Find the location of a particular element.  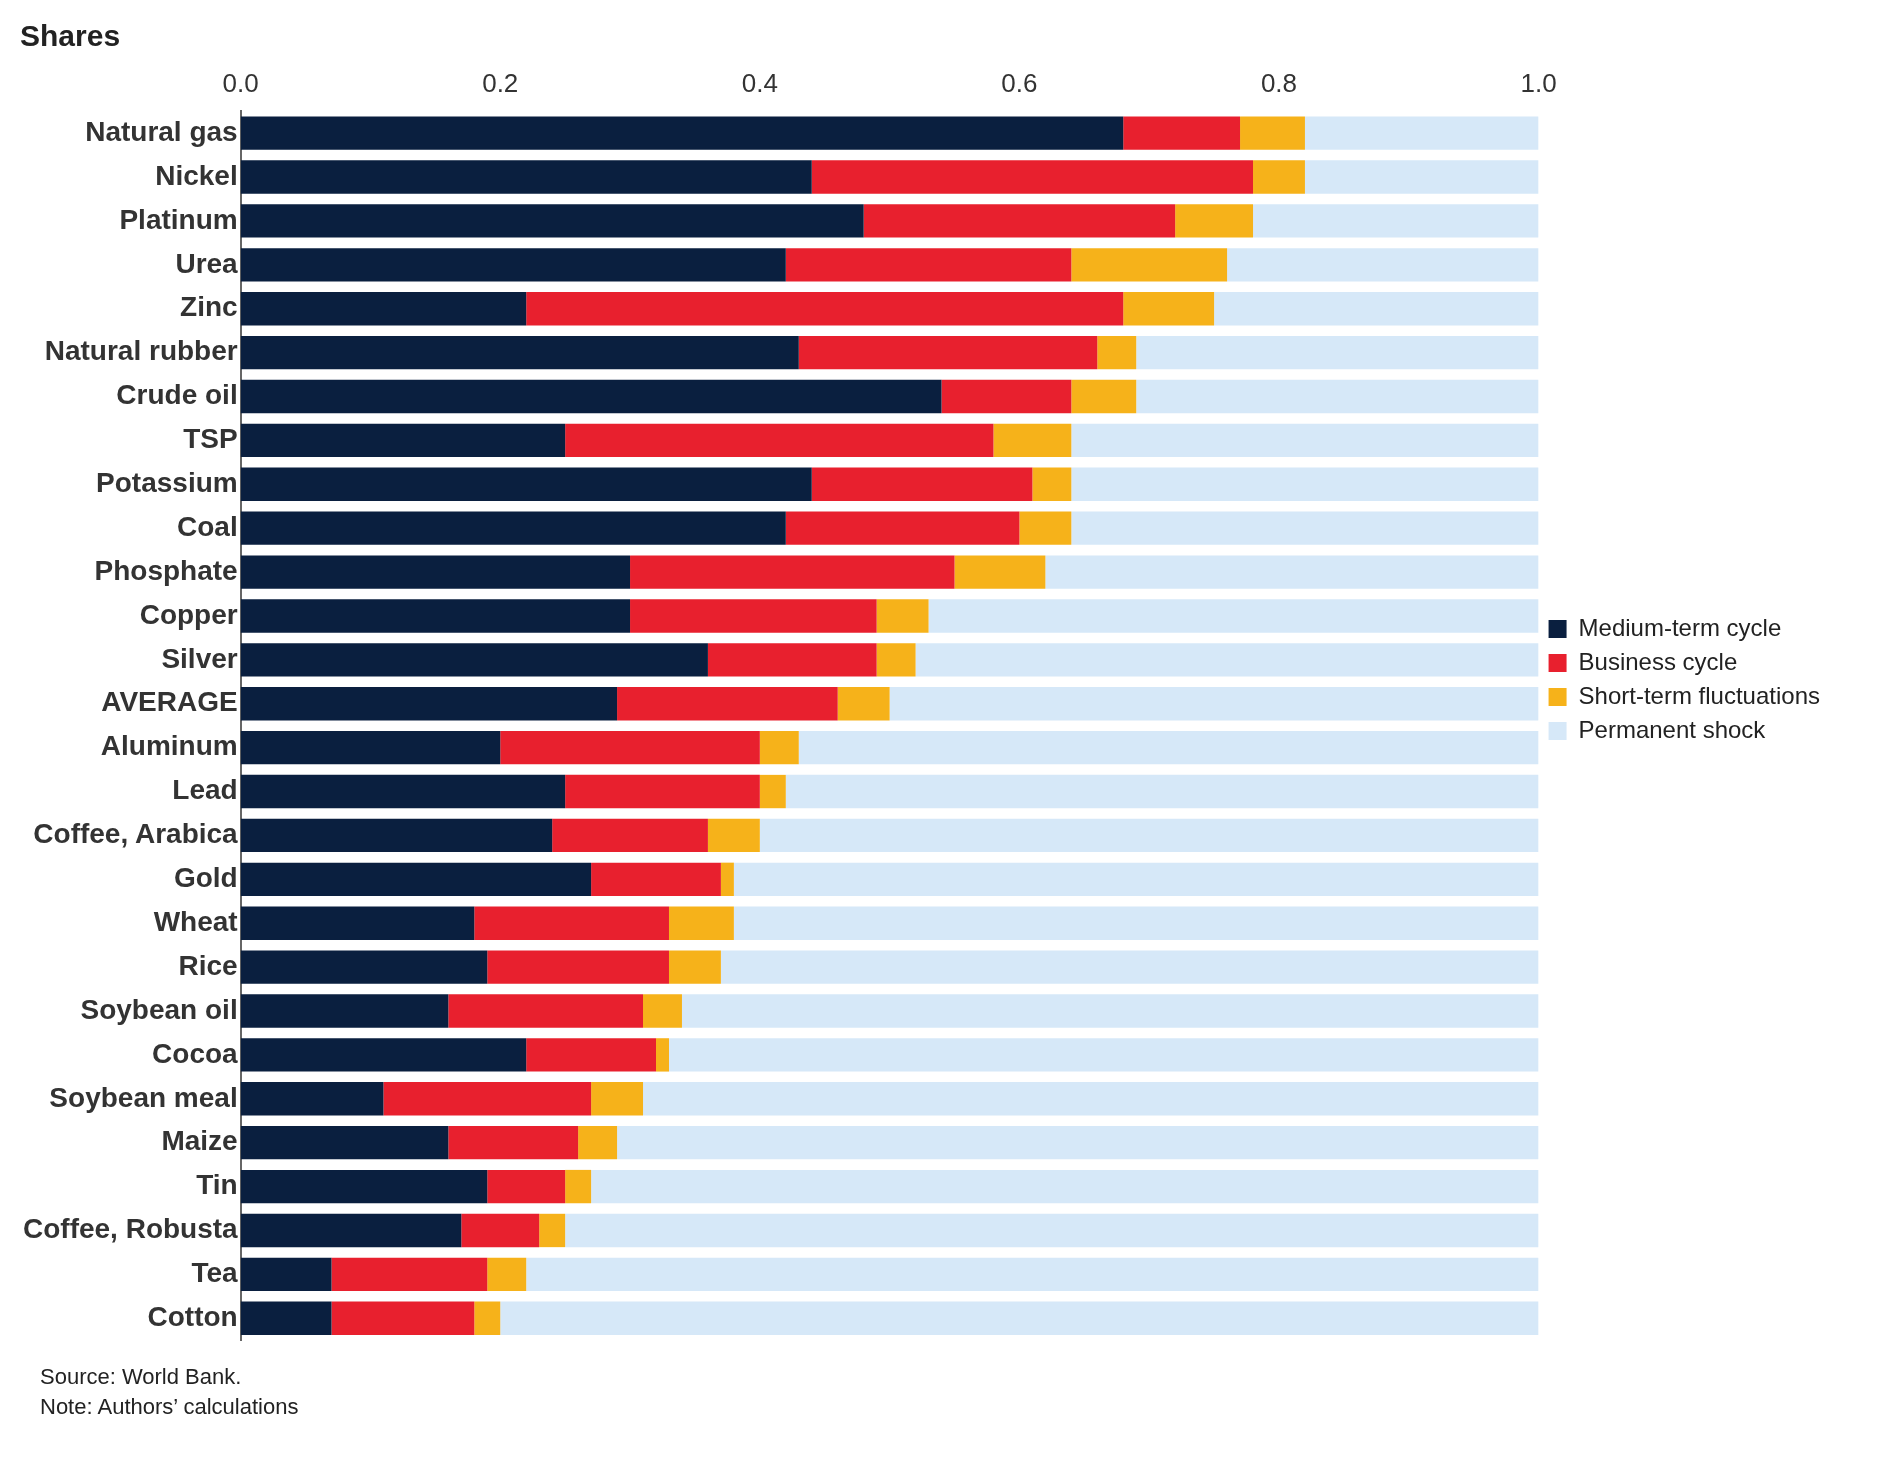

y-tick-label: Coal is located at coordinates (207, 526).